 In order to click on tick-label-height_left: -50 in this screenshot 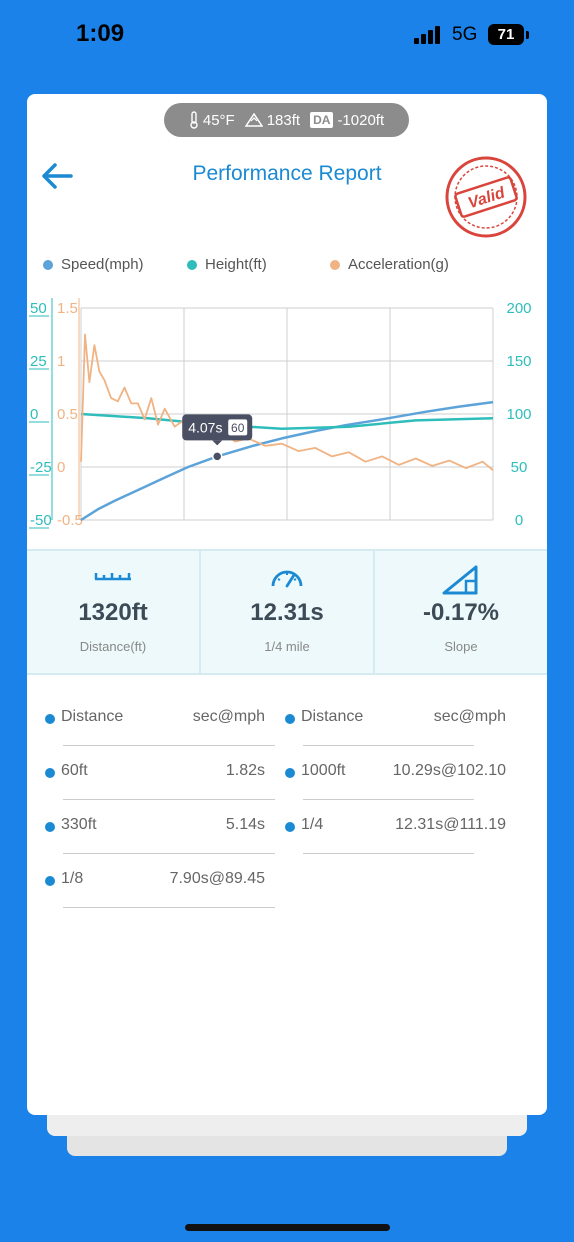, I will do `click(41, 520)`.